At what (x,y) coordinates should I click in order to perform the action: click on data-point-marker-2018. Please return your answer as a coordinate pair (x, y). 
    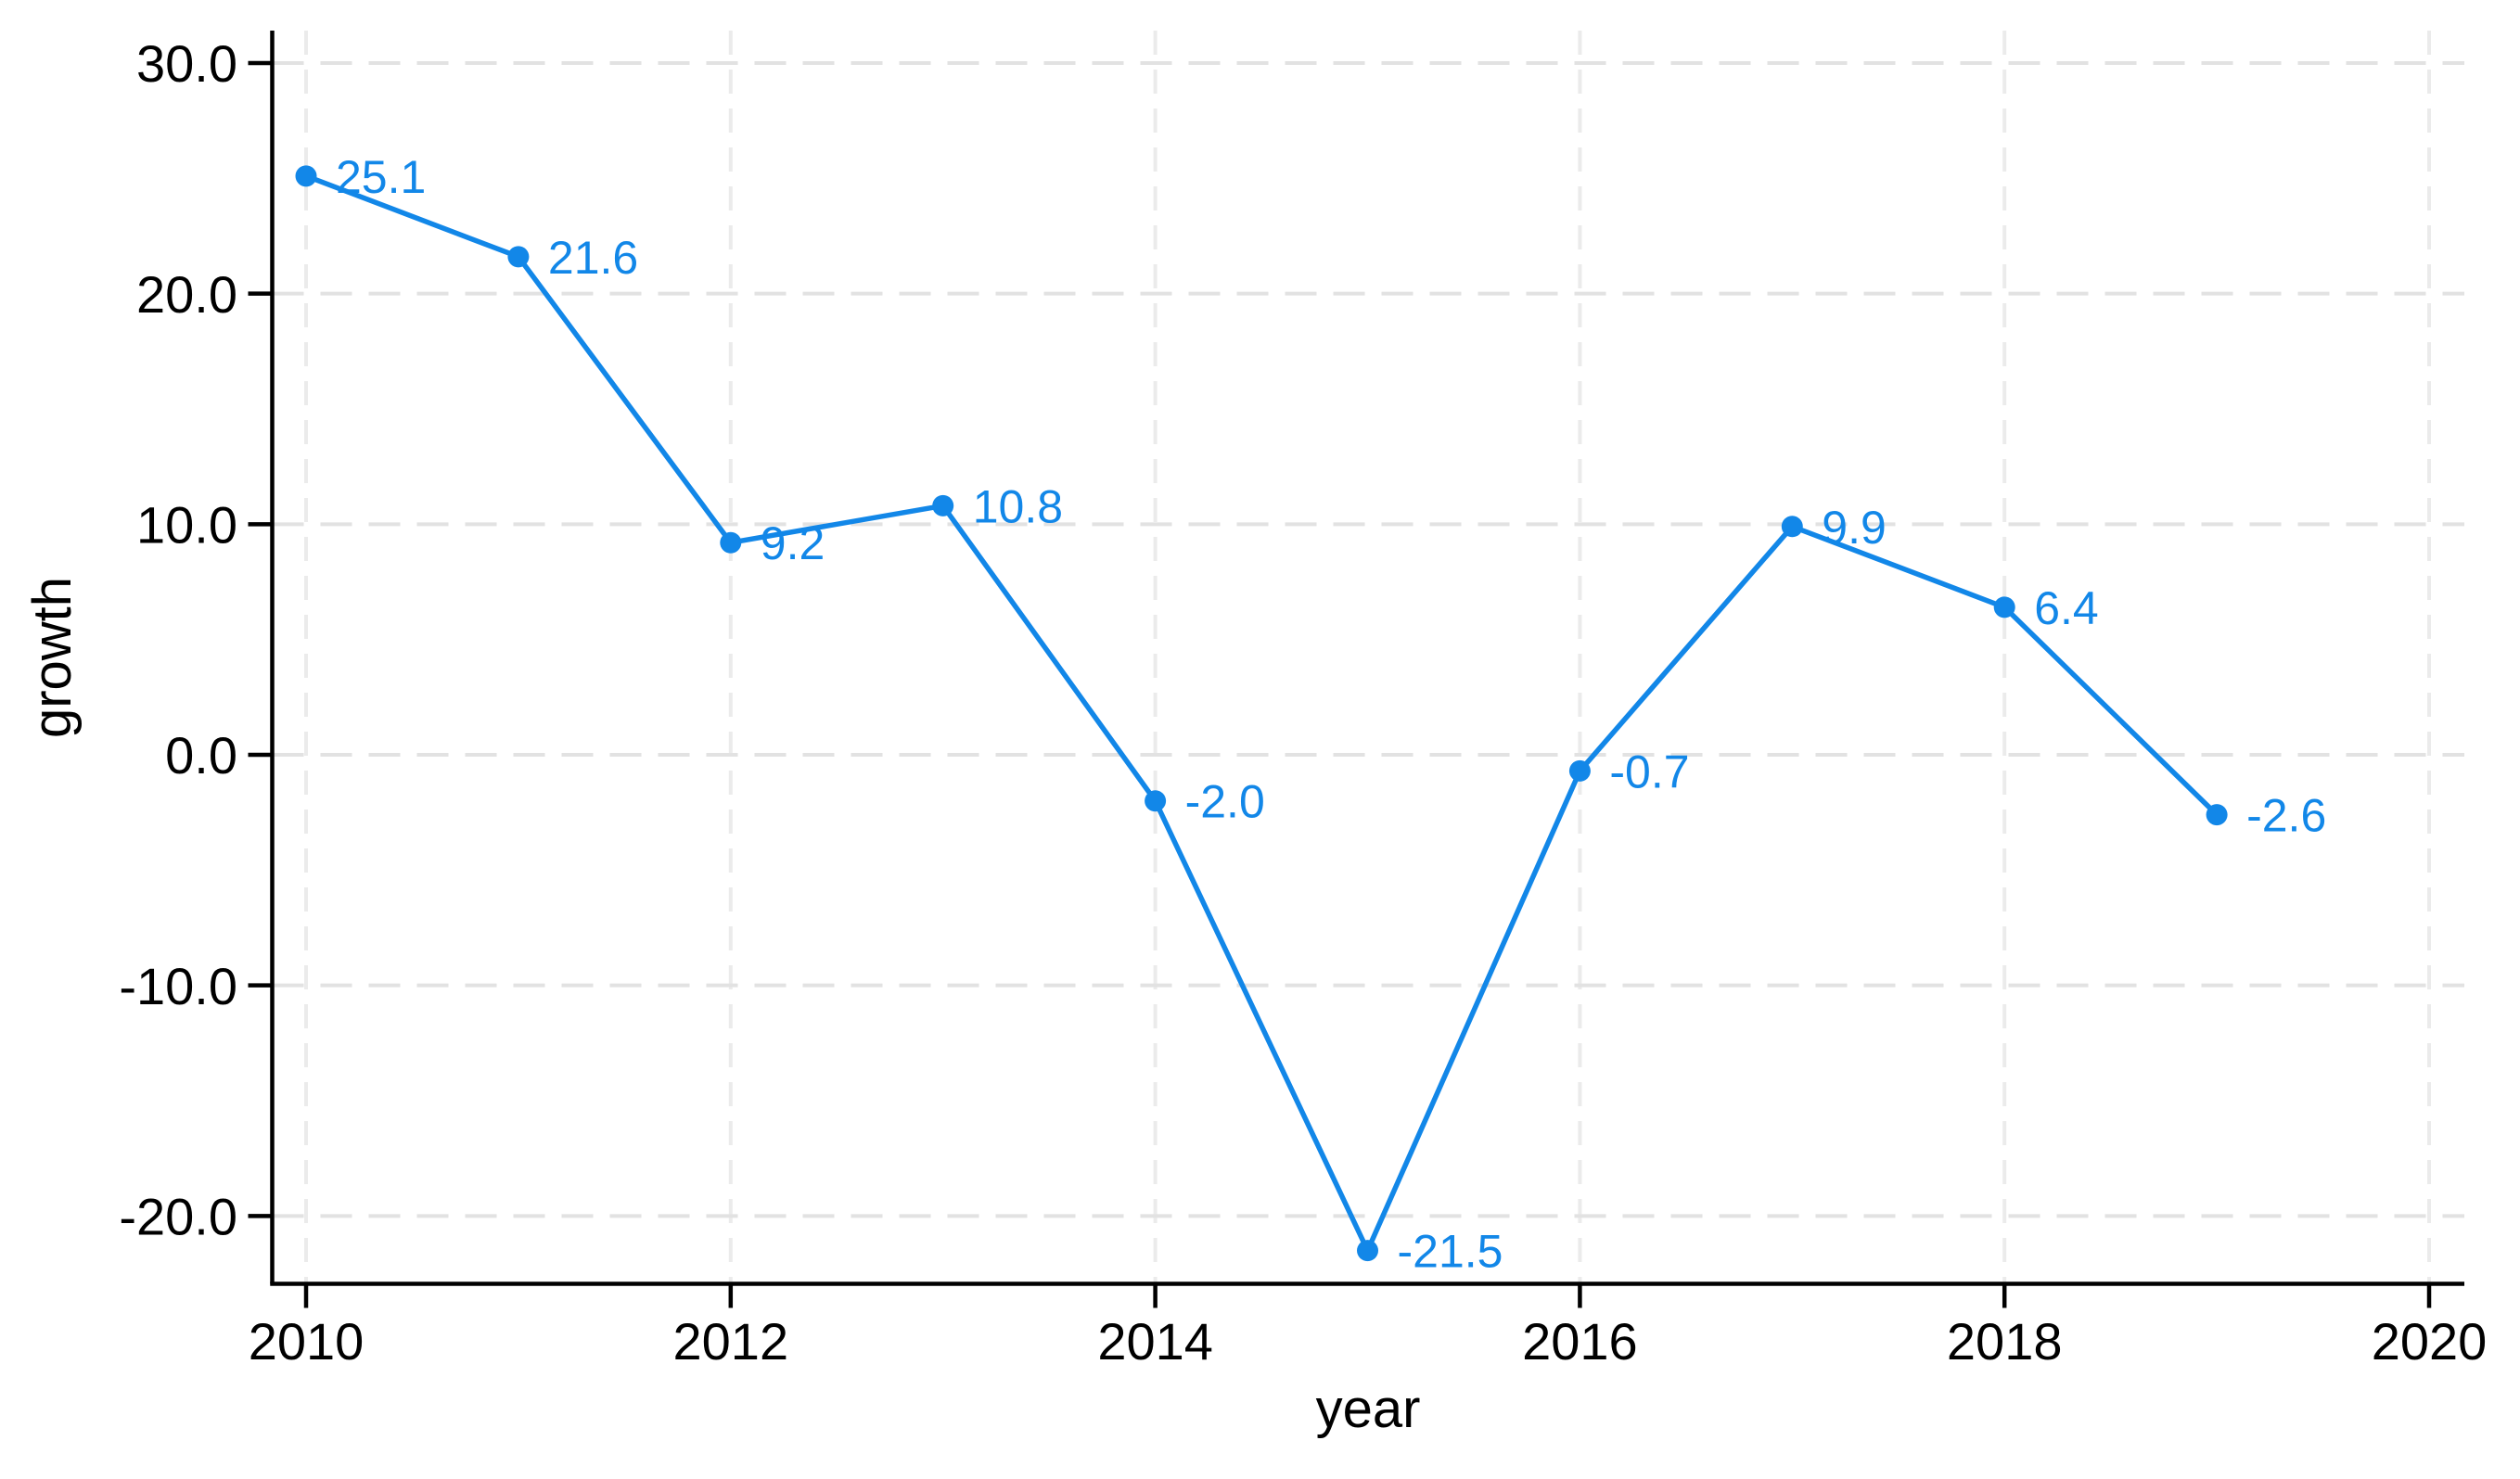
    Looking at the image, I should click on (2004, 607).